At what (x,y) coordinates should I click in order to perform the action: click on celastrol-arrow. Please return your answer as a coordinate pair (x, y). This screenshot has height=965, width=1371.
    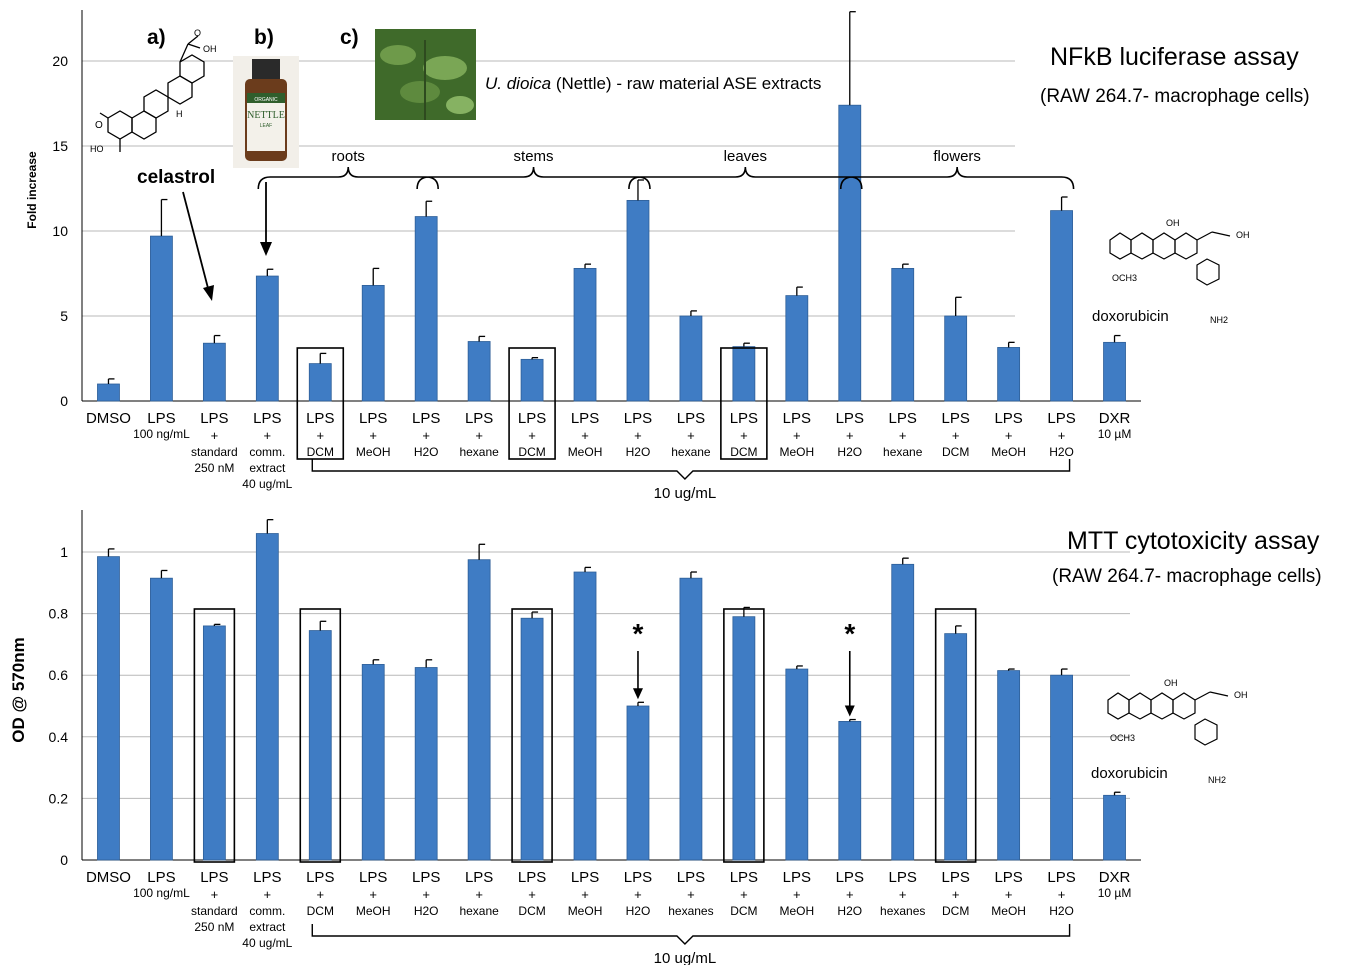
    Looking at the image, I should click on (196, 242).